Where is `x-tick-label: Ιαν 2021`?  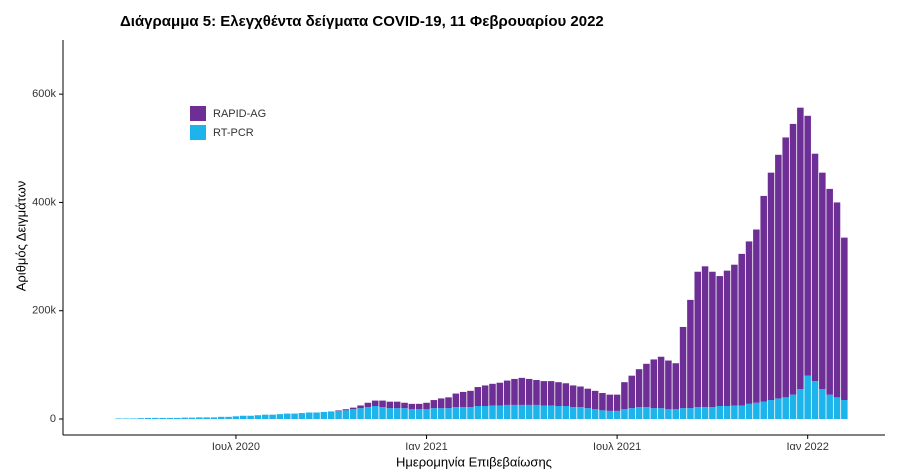 x-tick-label: Ιαν 2021 is located at coordinates (426, 447).